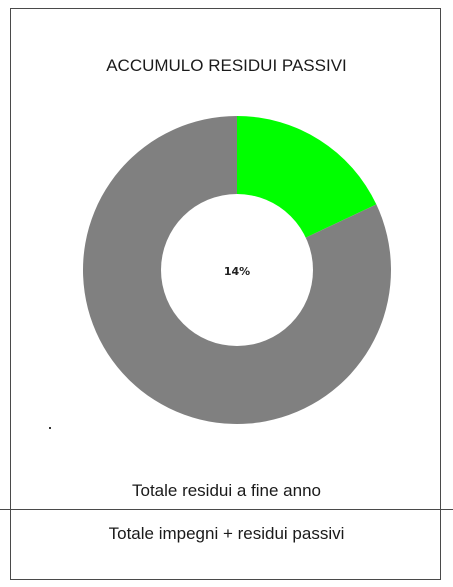 The height and width of the screenshot is (587, 453). I want to click on divider, so click(226, 509).